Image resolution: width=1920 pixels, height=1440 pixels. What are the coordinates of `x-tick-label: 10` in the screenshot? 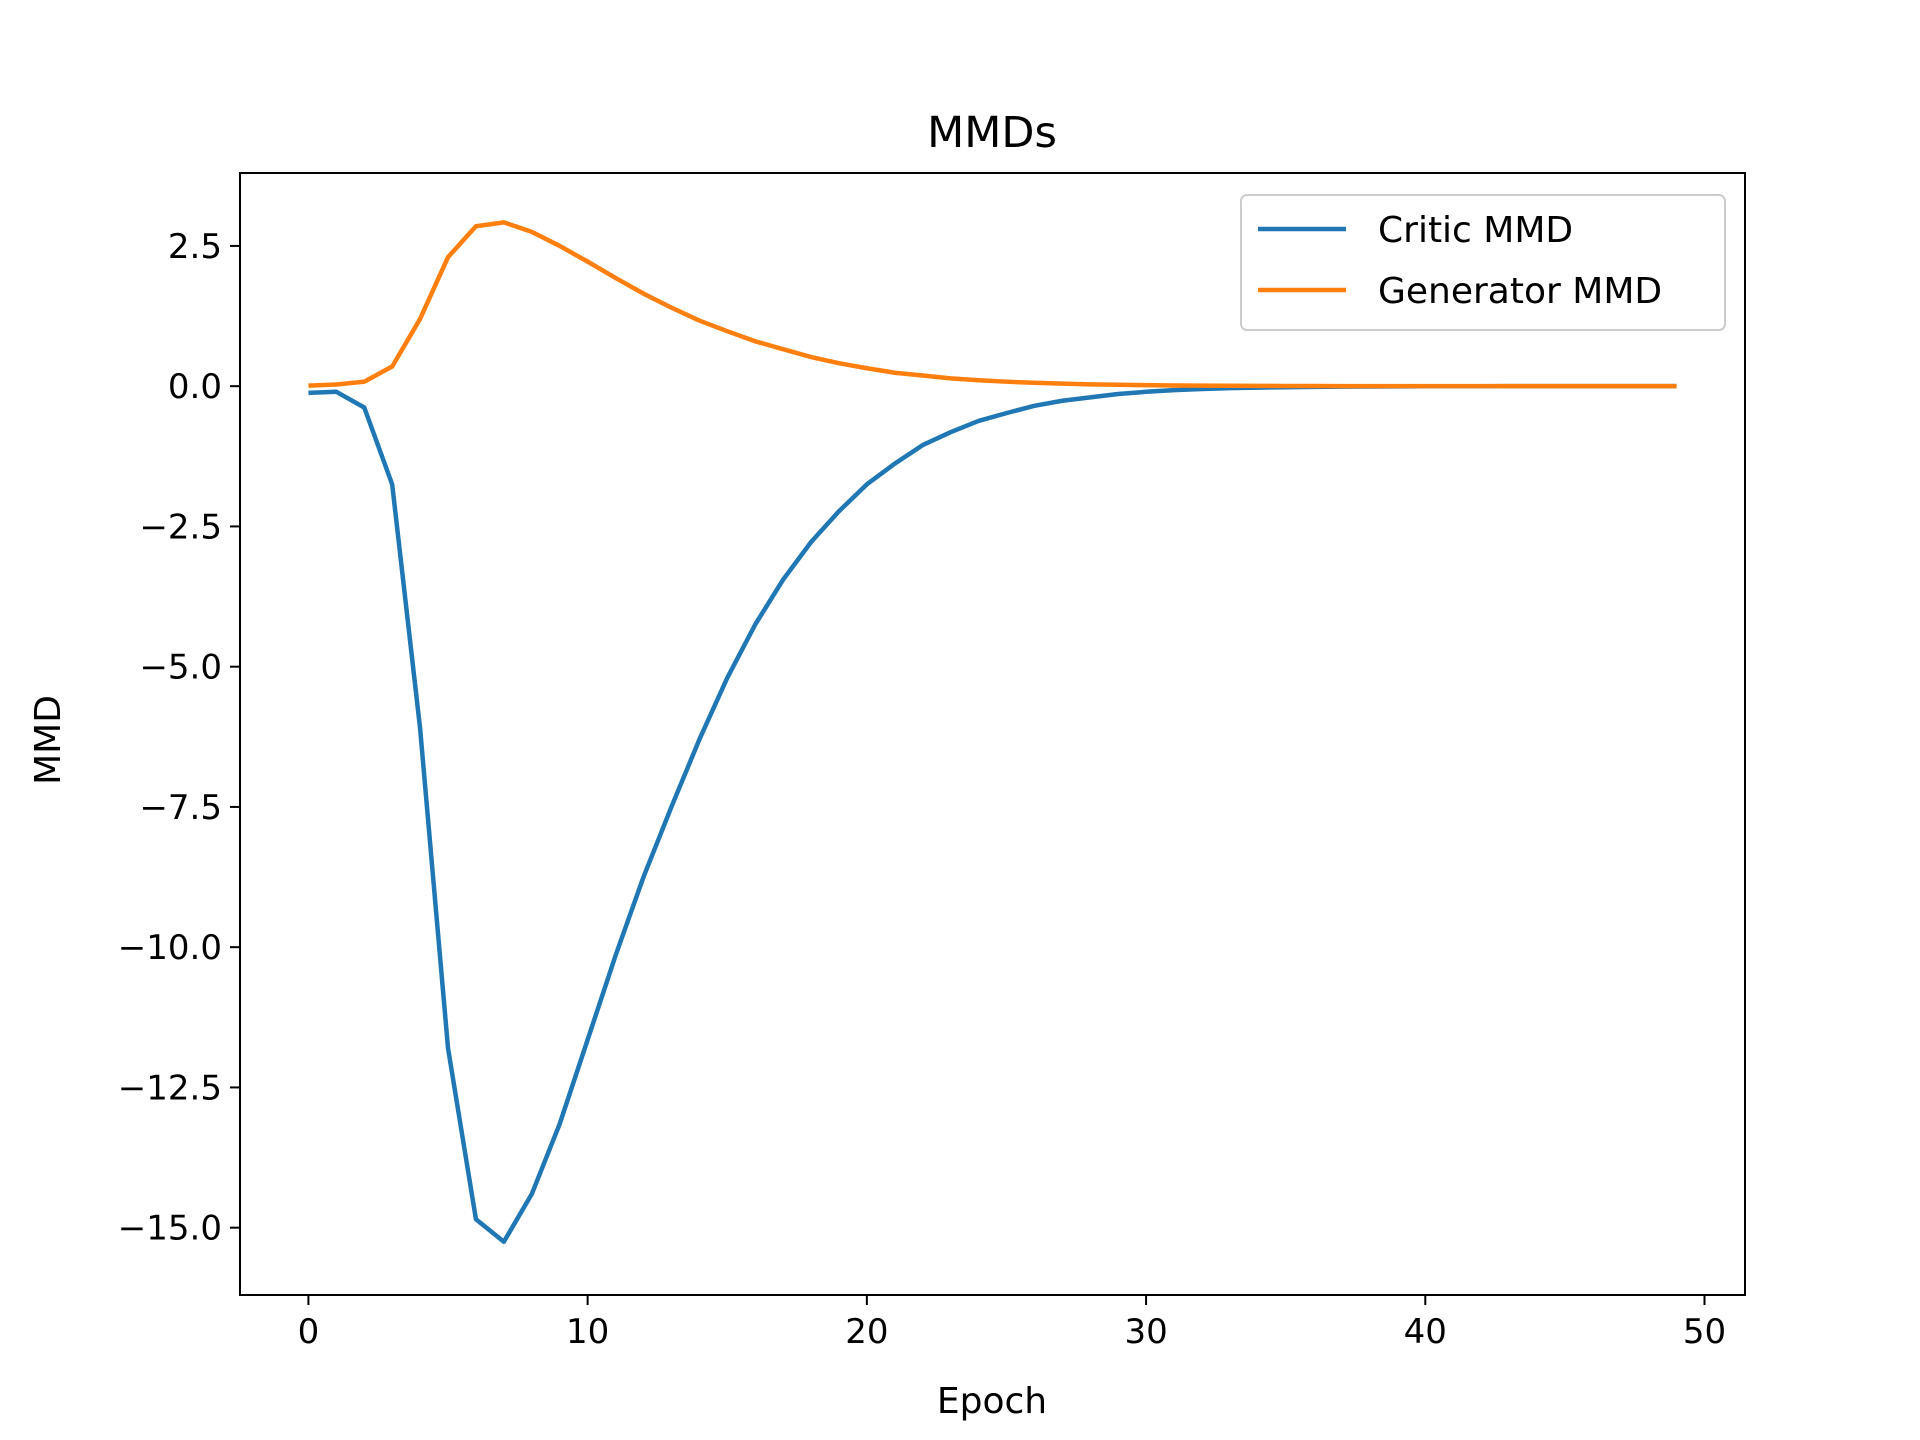 It's located at (587, 1332).